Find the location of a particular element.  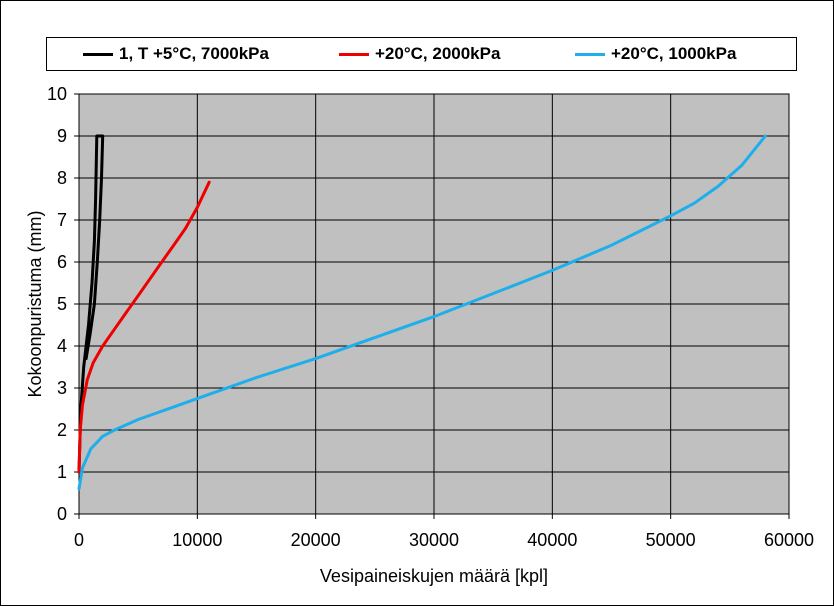

y-tick-label: 7 is located at coordinates (62, 220).